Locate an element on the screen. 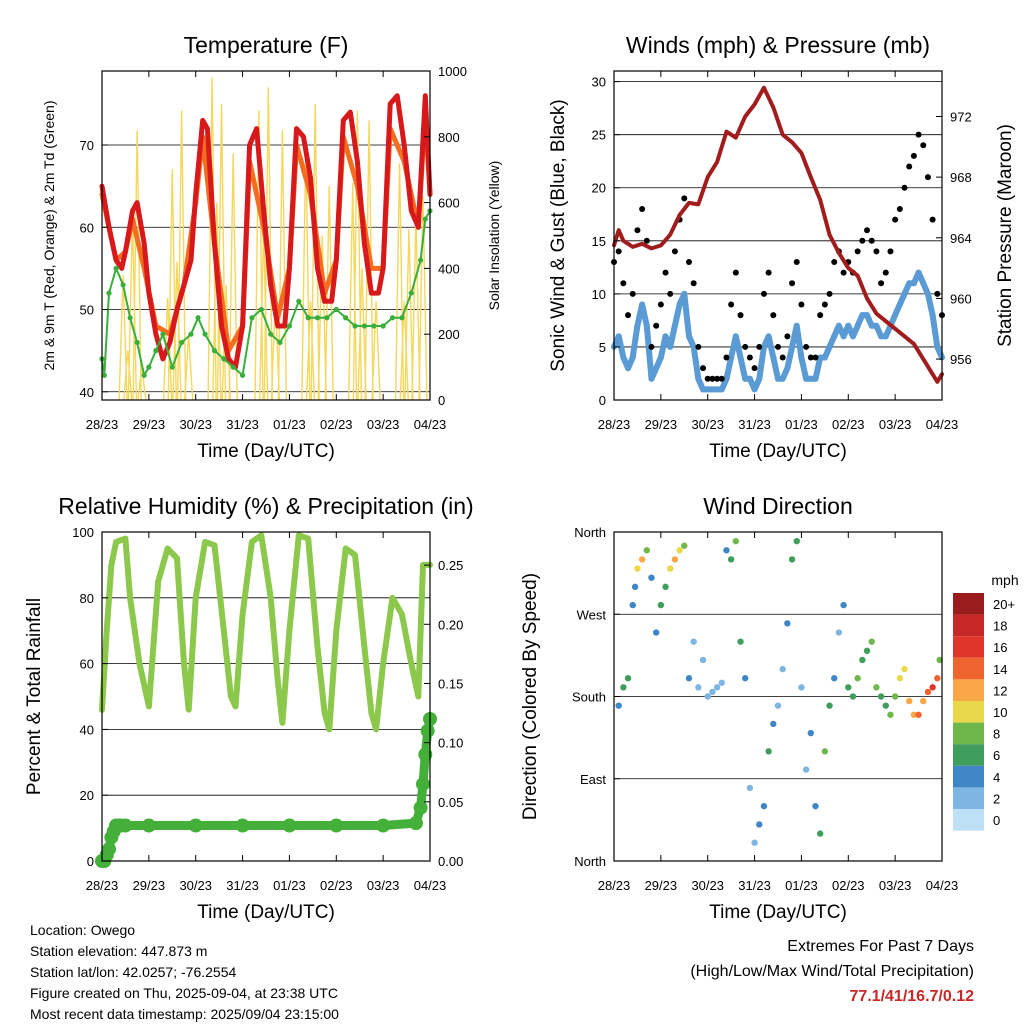  legend-label-7: 6 is located at coordinates (996, 755).